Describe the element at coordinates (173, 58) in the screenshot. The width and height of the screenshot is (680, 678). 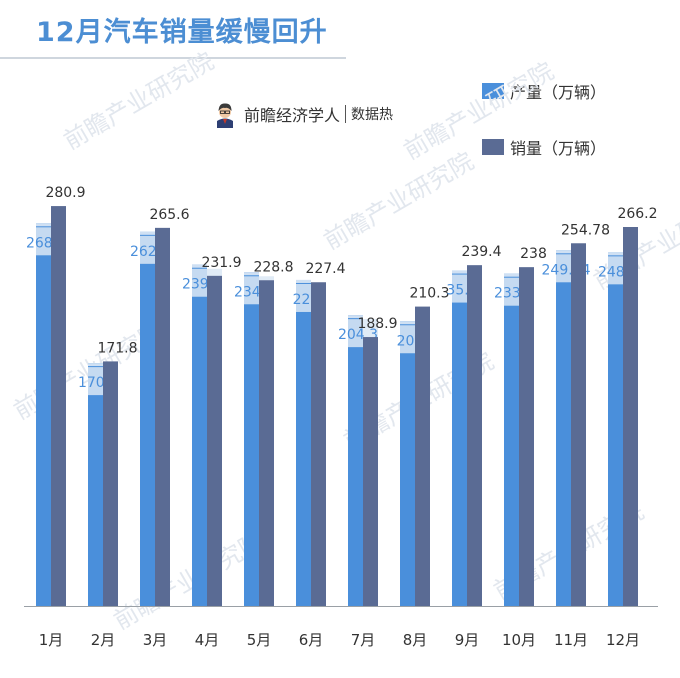
I see `title-divider` at that location.